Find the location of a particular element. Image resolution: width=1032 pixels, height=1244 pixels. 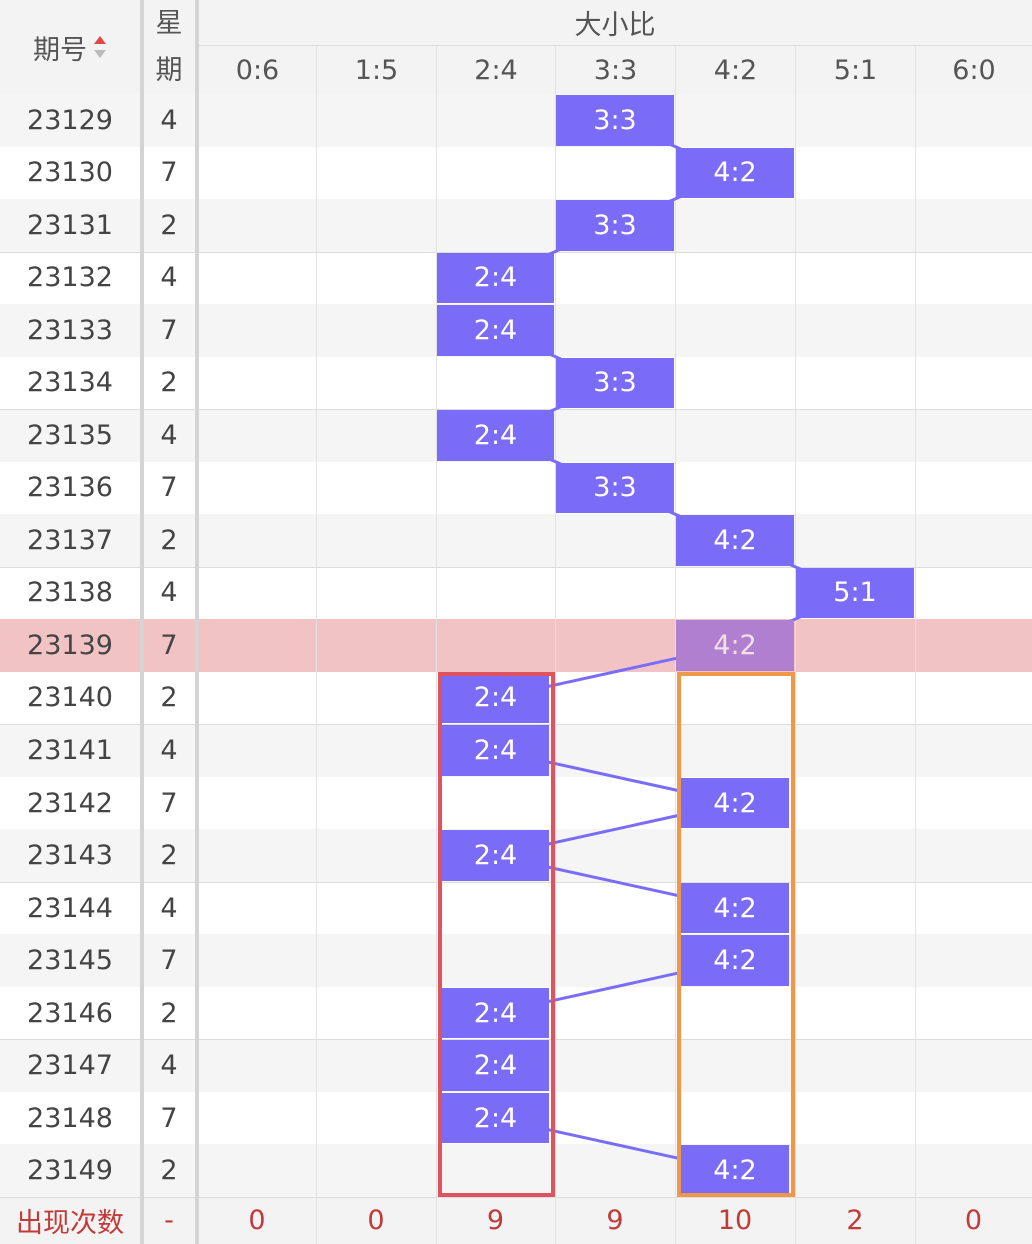

column-header: 5:1 is located at coordinates (855, 70).